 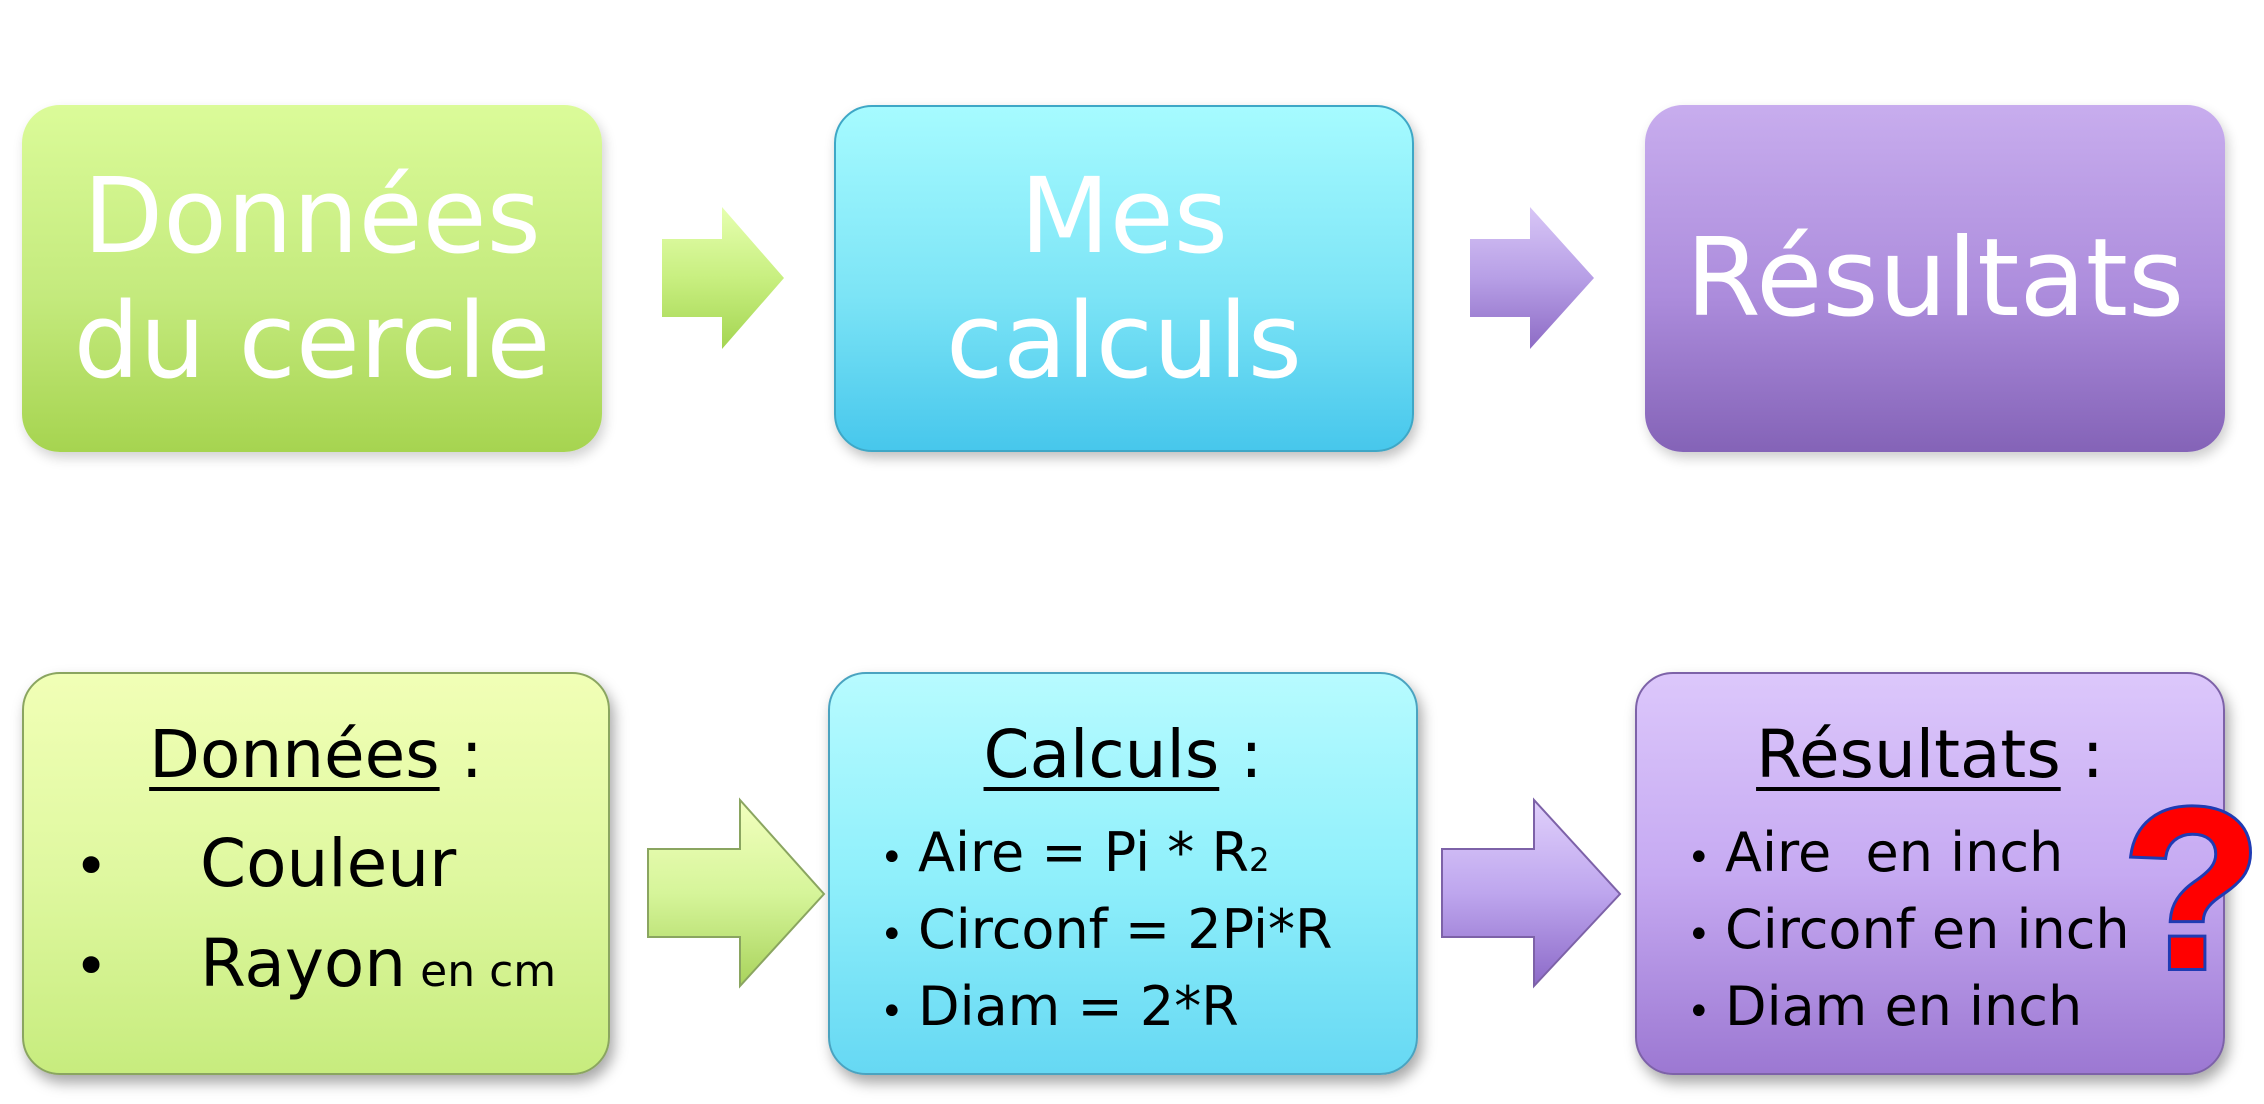 What do you see at coordinates (1125, 929) in the screenshot?
I see `calculs-item-label: Circonf = 2Pi*R` at bounding box center [1125, 929].